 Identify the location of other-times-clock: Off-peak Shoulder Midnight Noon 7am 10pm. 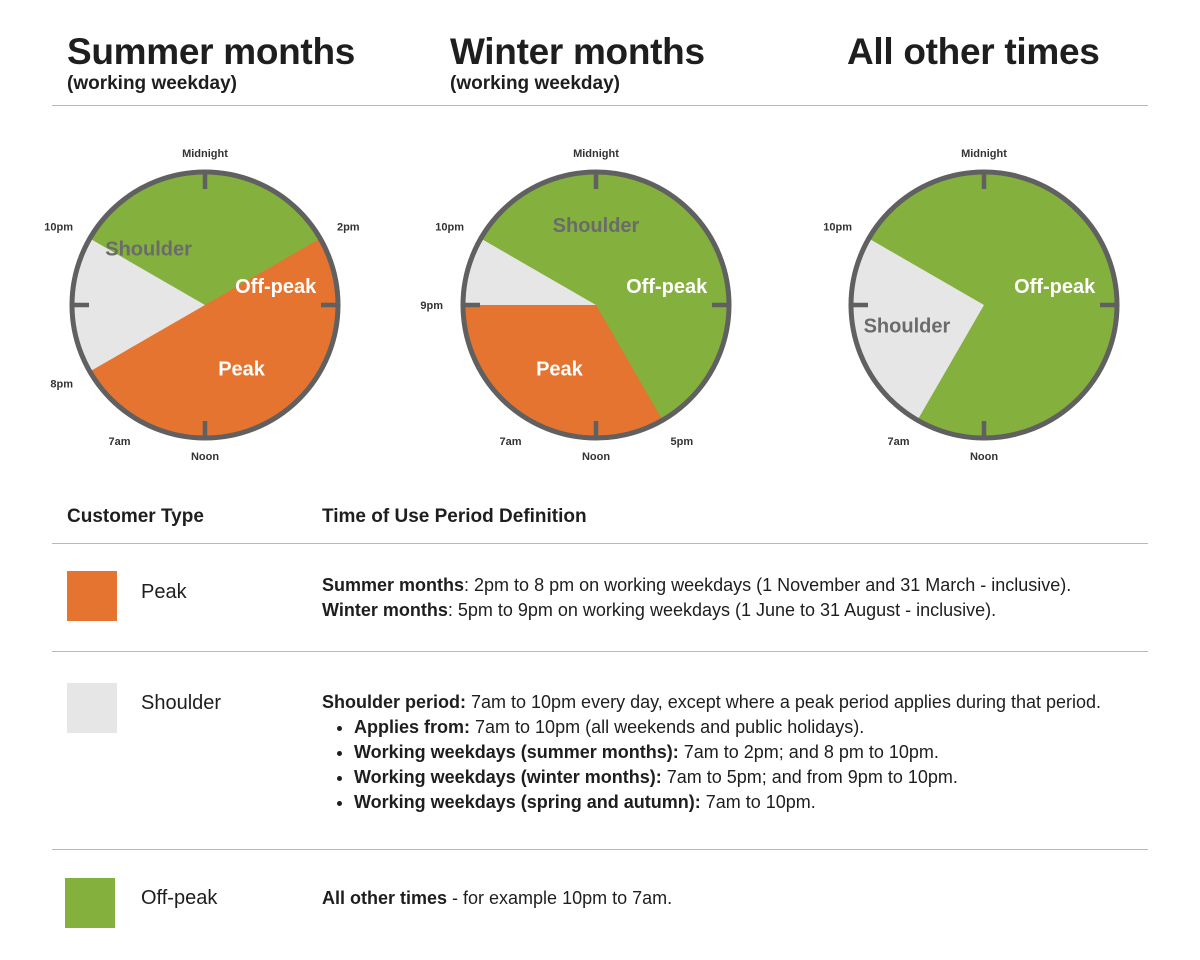
(971, 305).